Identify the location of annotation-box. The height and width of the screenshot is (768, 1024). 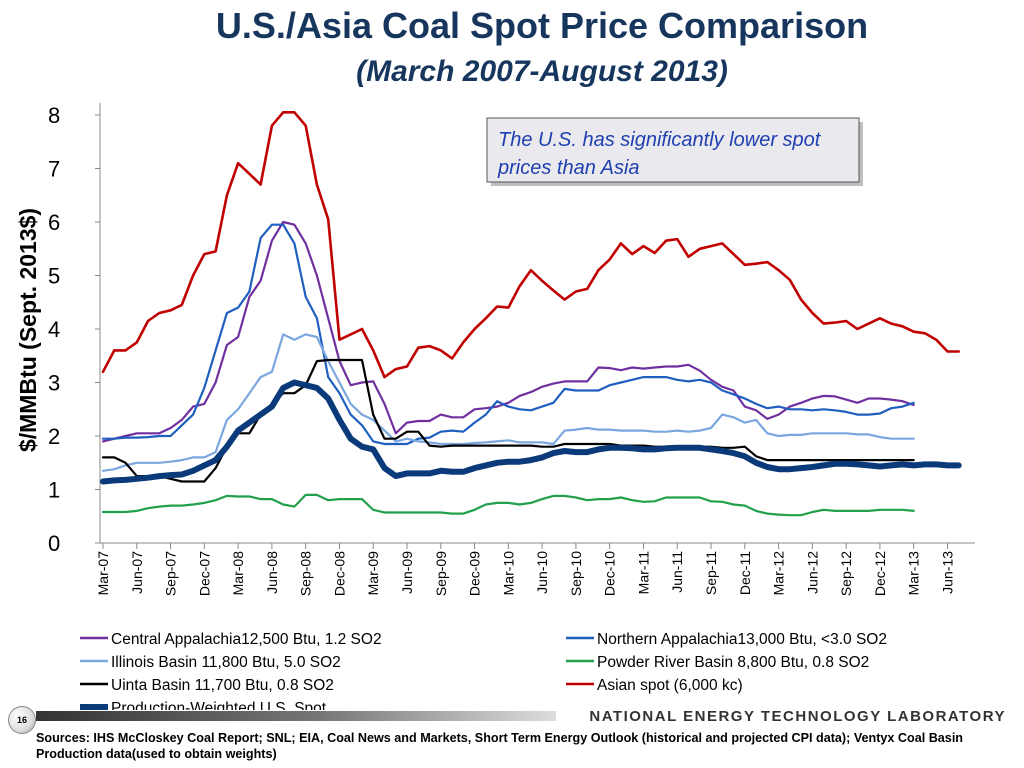
(673, 150).